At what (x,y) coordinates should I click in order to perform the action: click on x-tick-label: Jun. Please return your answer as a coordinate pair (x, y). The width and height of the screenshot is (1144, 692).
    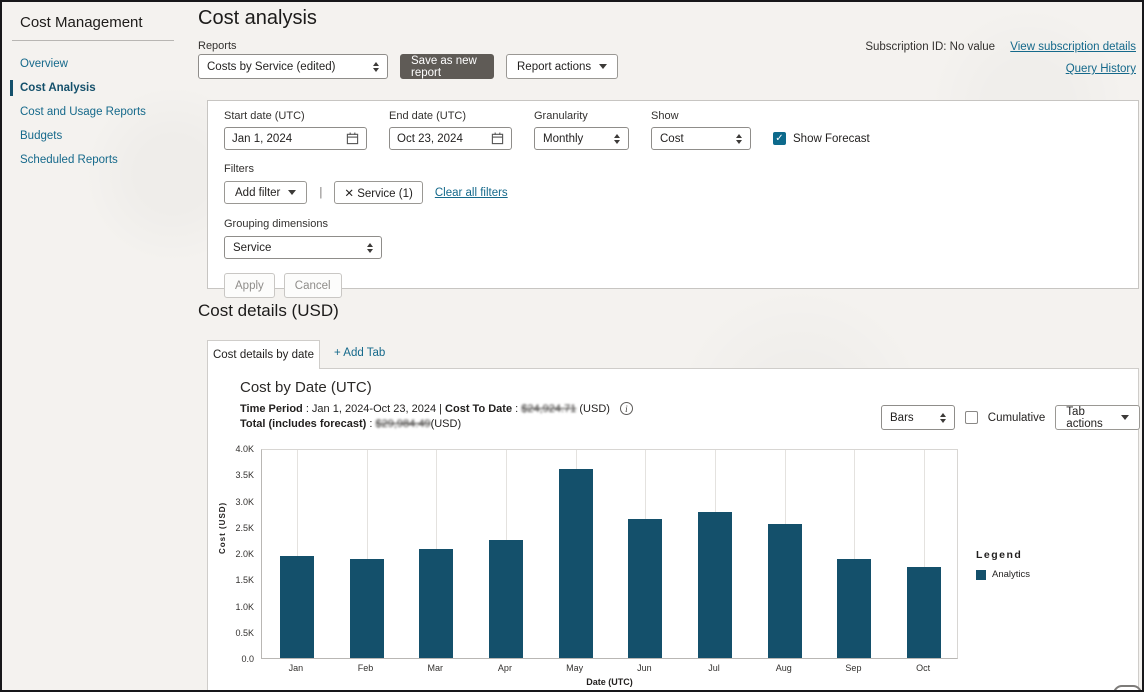
    Looking at the image, I should click on (644, 668).